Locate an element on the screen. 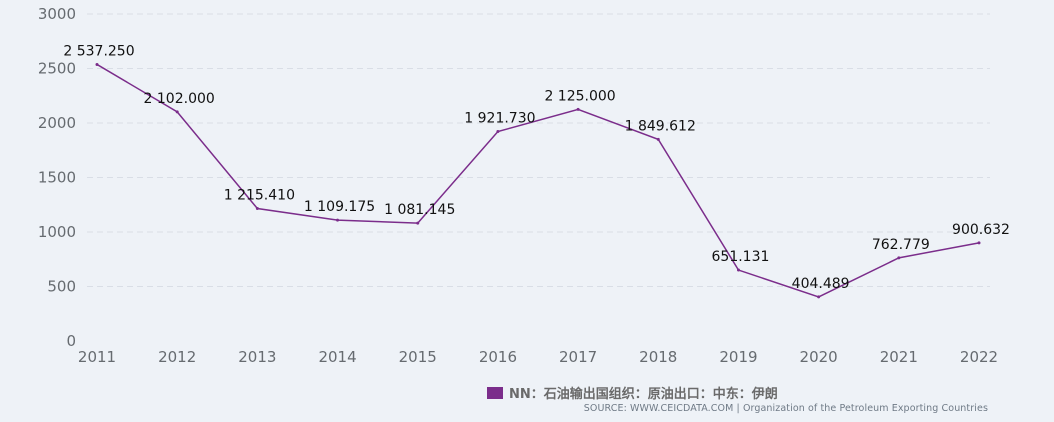 The height and width of the screenshot is (422, 1054). data-label: 2 537.250 is located at coordinates (98, 51).